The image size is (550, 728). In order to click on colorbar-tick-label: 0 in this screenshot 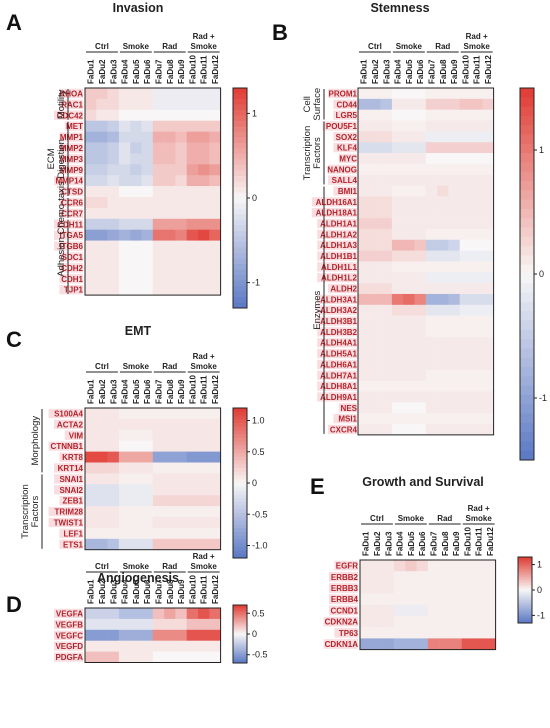, I will do `click(539, 590)`.